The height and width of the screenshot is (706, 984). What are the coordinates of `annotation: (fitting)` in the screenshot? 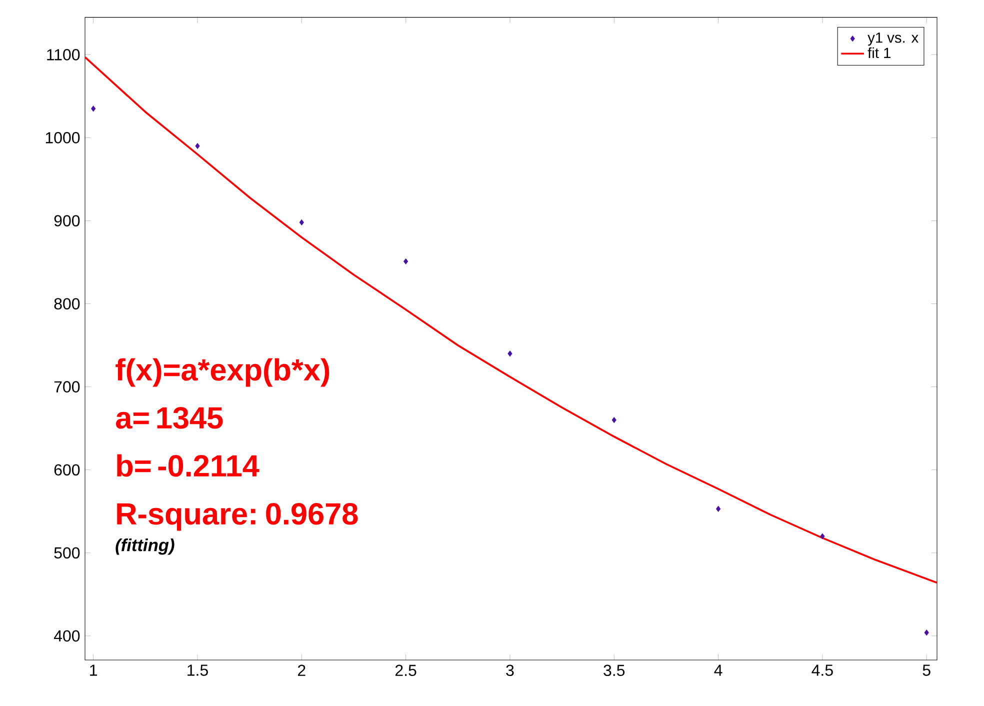 It's located at (145, 546).